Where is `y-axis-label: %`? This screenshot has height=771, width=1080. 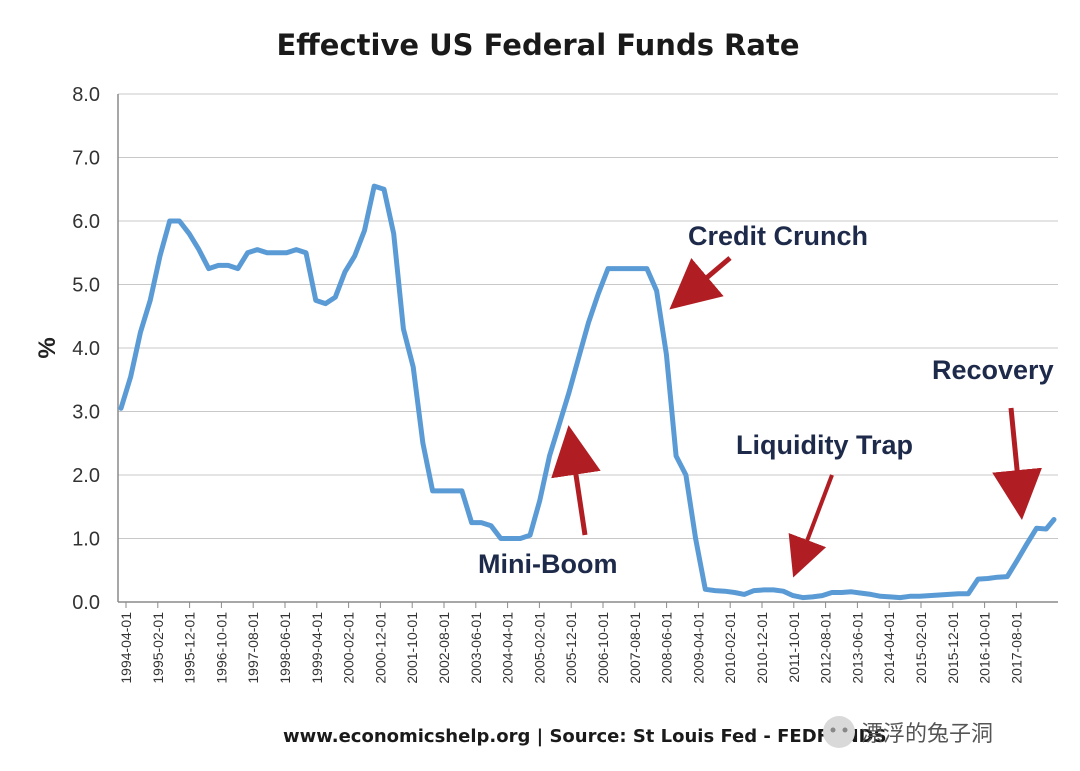 y-axis-label: % is located at coordinates (47, 347).